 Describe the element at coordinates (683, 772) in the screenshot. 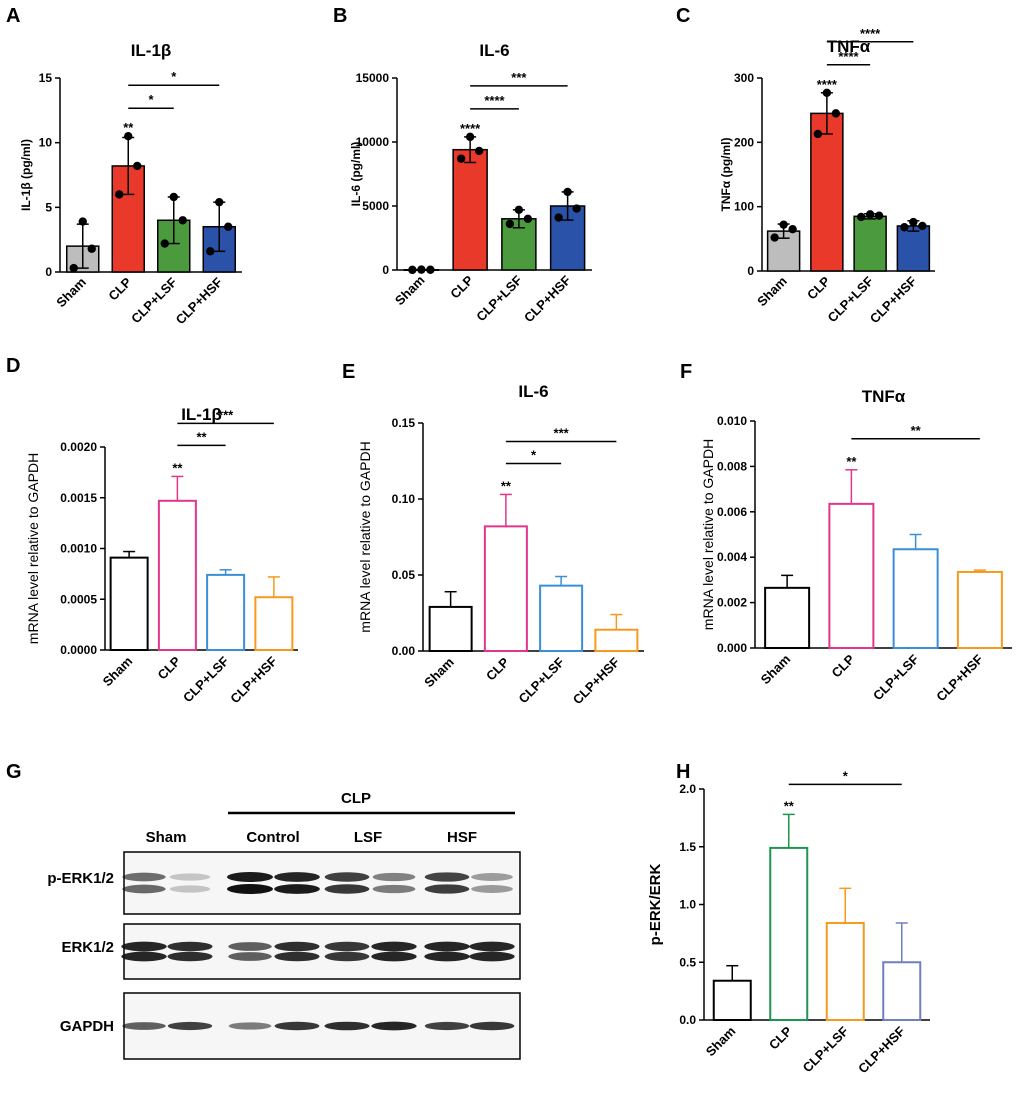

I see `panel-label-h: H` at that location.